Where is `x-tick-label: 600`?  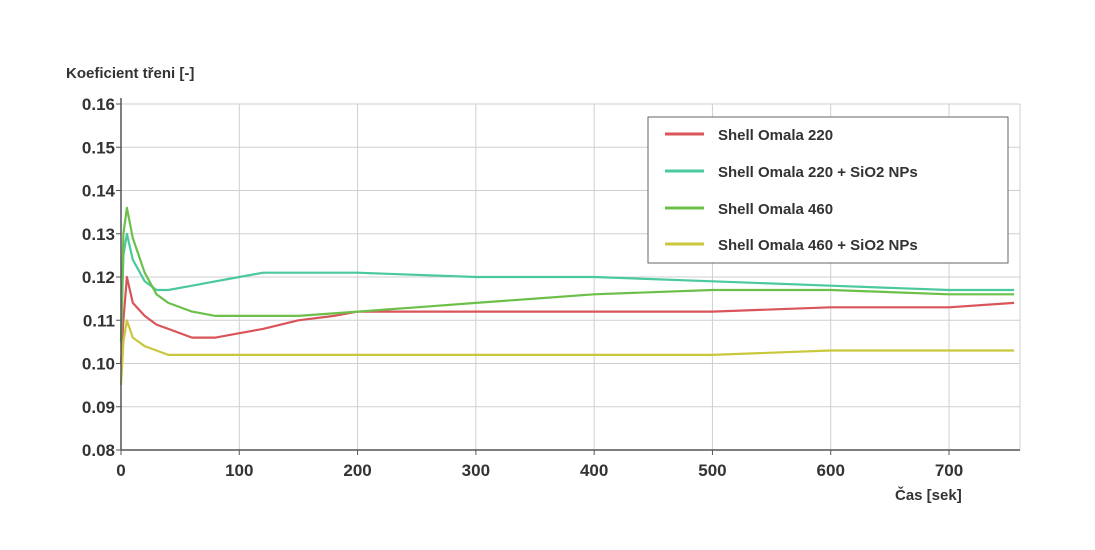
x-tick-label: 600 is located at coordinates (831, 470).